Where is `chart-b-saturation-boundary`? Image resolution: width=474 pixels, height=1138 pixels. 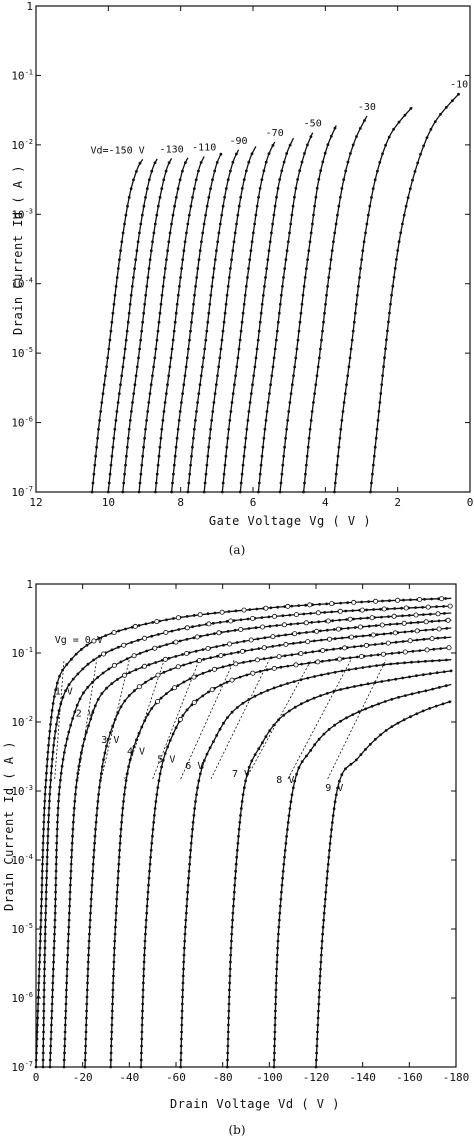
chart-b-saturation-boundary is located at coordinates (220, 719).